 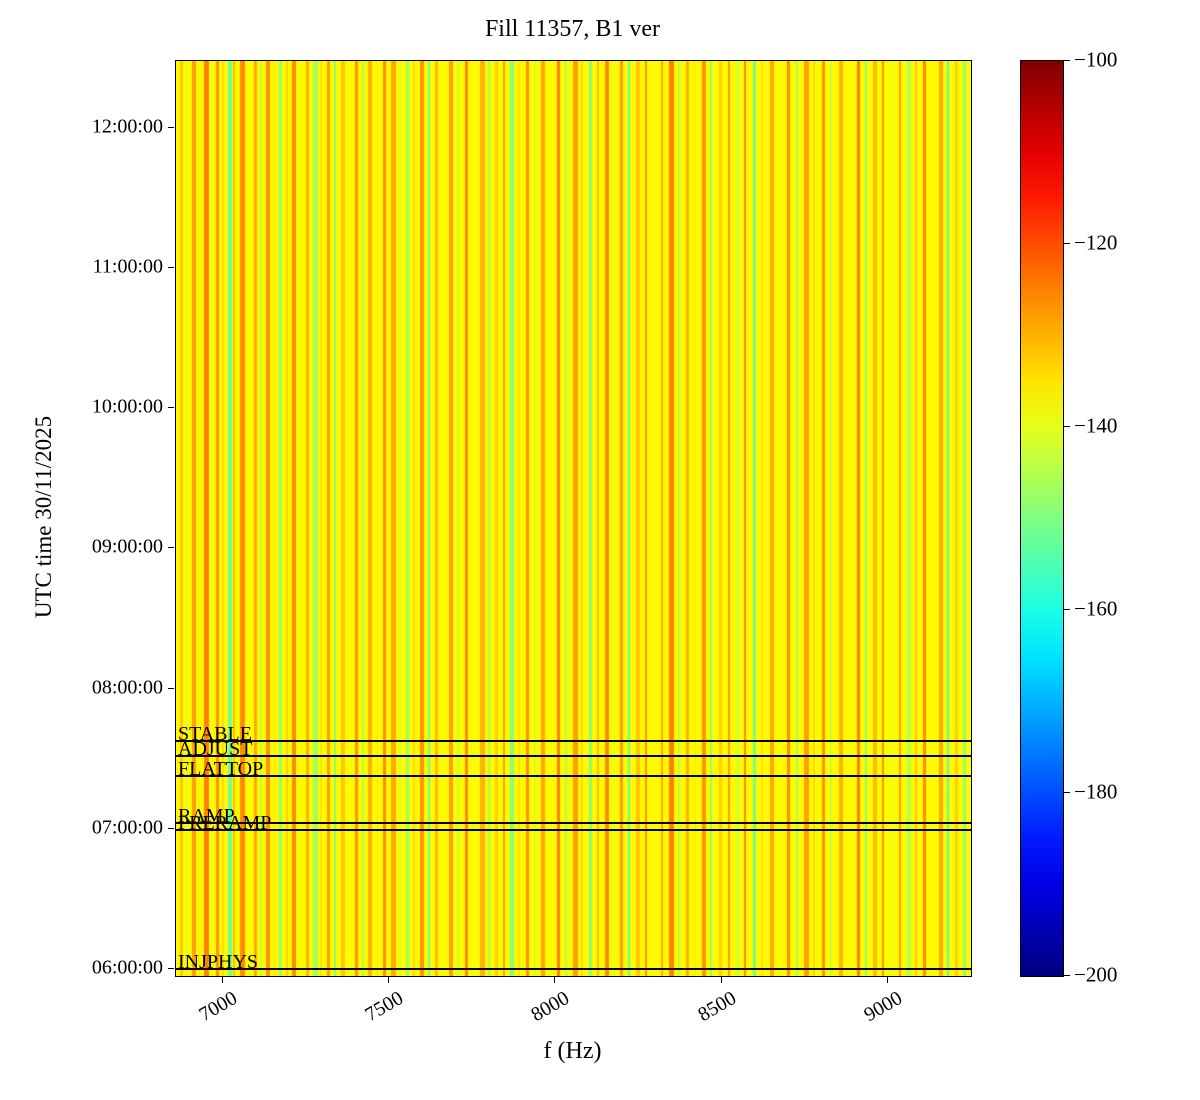 What do you see at coordinates (572, 29) in the screenshot?
I see `chart-title: Fill 11357, B1 ver` at bounding box center [572, 29].